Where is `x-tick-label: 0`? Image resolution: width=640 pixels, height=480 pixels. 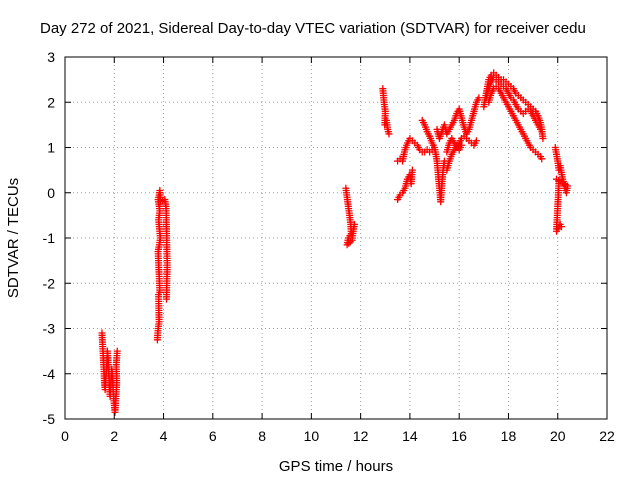
x-tick-label: 0 is located at coordinates (65, 436).